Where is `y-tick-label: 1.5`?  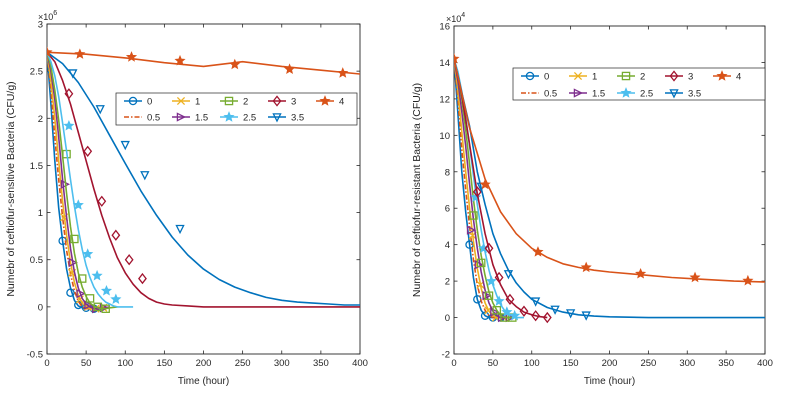 y-tick-label: 1.5 is located at coordinates (36, 166).